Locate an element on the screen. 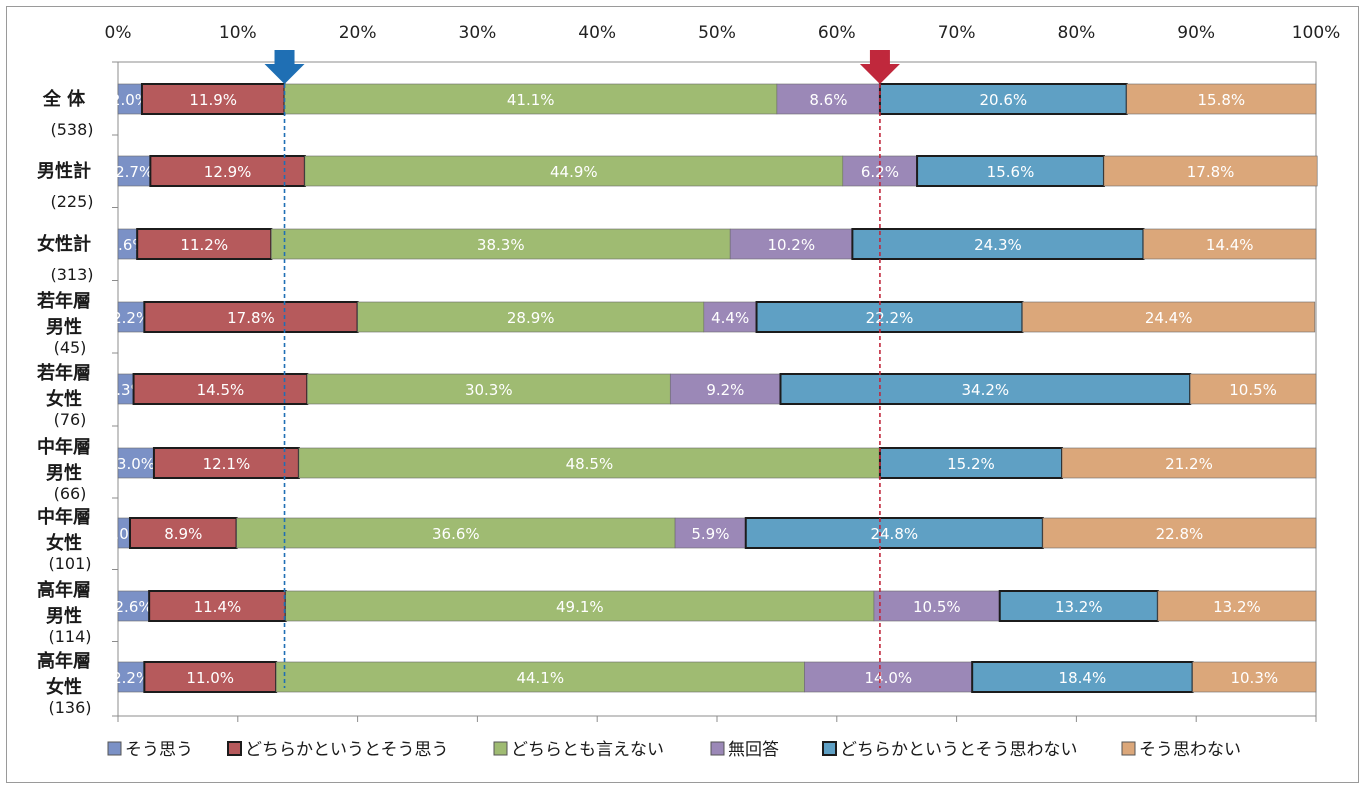 The height and width of the screenshot is (791, 1367). x-tick-label: 30% is located at coordinates (478, 33).